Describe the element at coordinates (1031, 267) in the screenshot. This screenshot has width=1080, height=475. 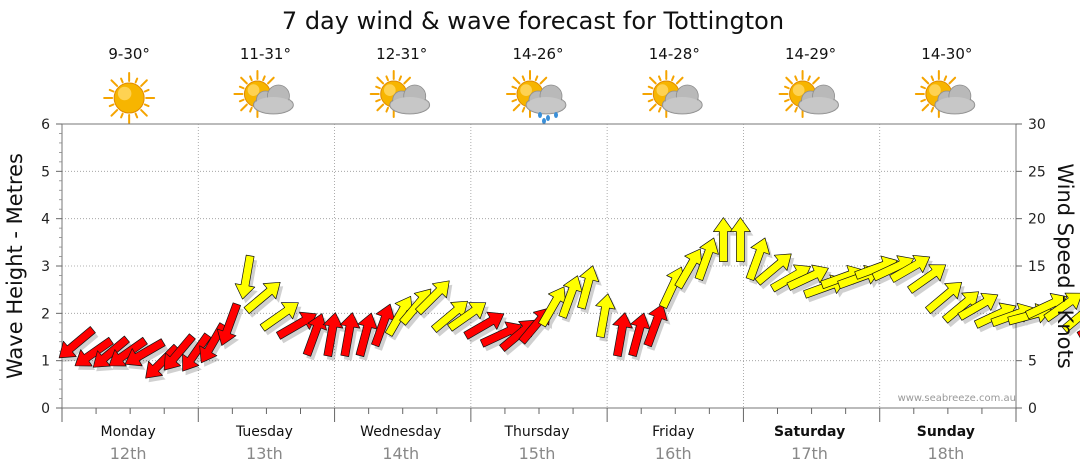
I see `right-axis-ticks: 051015202530` at that location.